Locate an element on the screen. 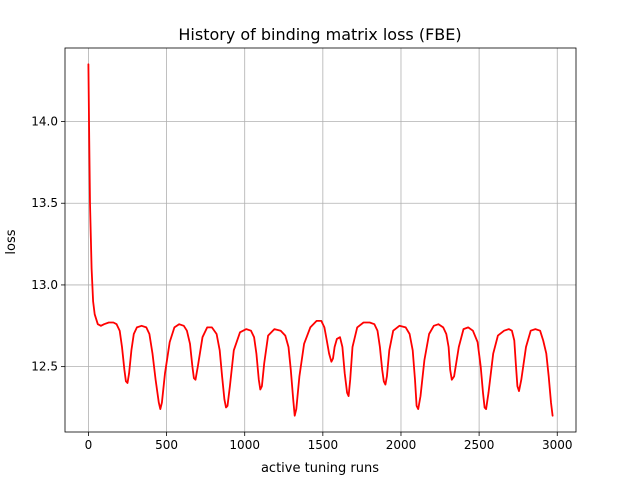  x-tick-label: 1500 is located at coordinates (323, 445).